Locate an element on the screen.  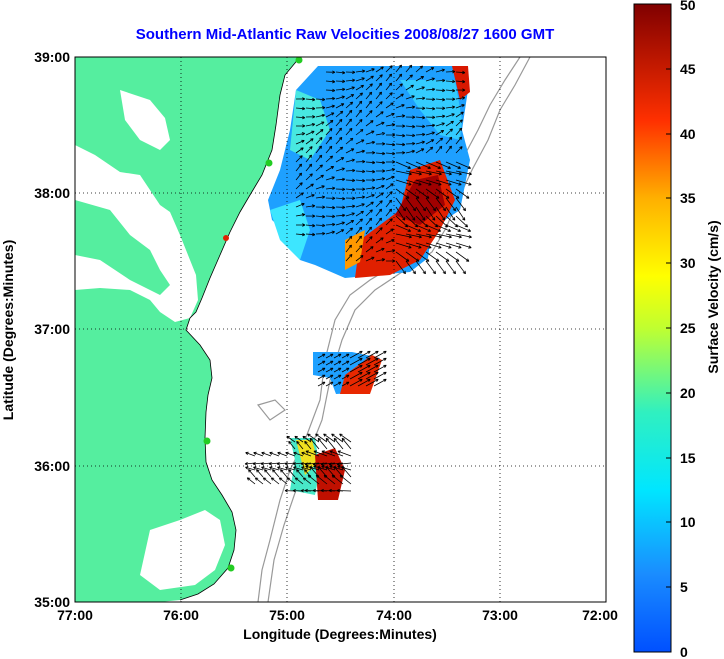
colorbar-tick: 35 is located at coordinates (688, 198).